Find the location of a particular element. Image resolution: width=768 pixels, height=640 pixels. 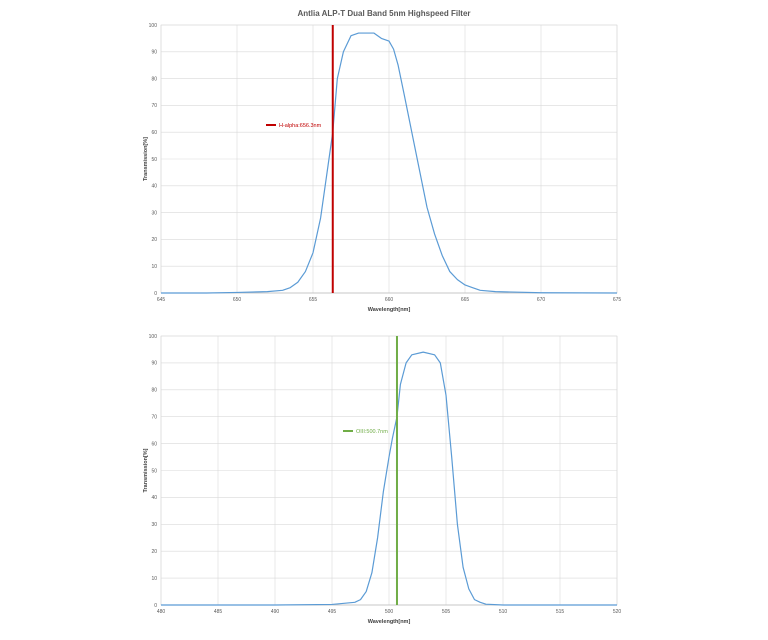

x-tick-label: 655 is located at coordinates (313, 300).